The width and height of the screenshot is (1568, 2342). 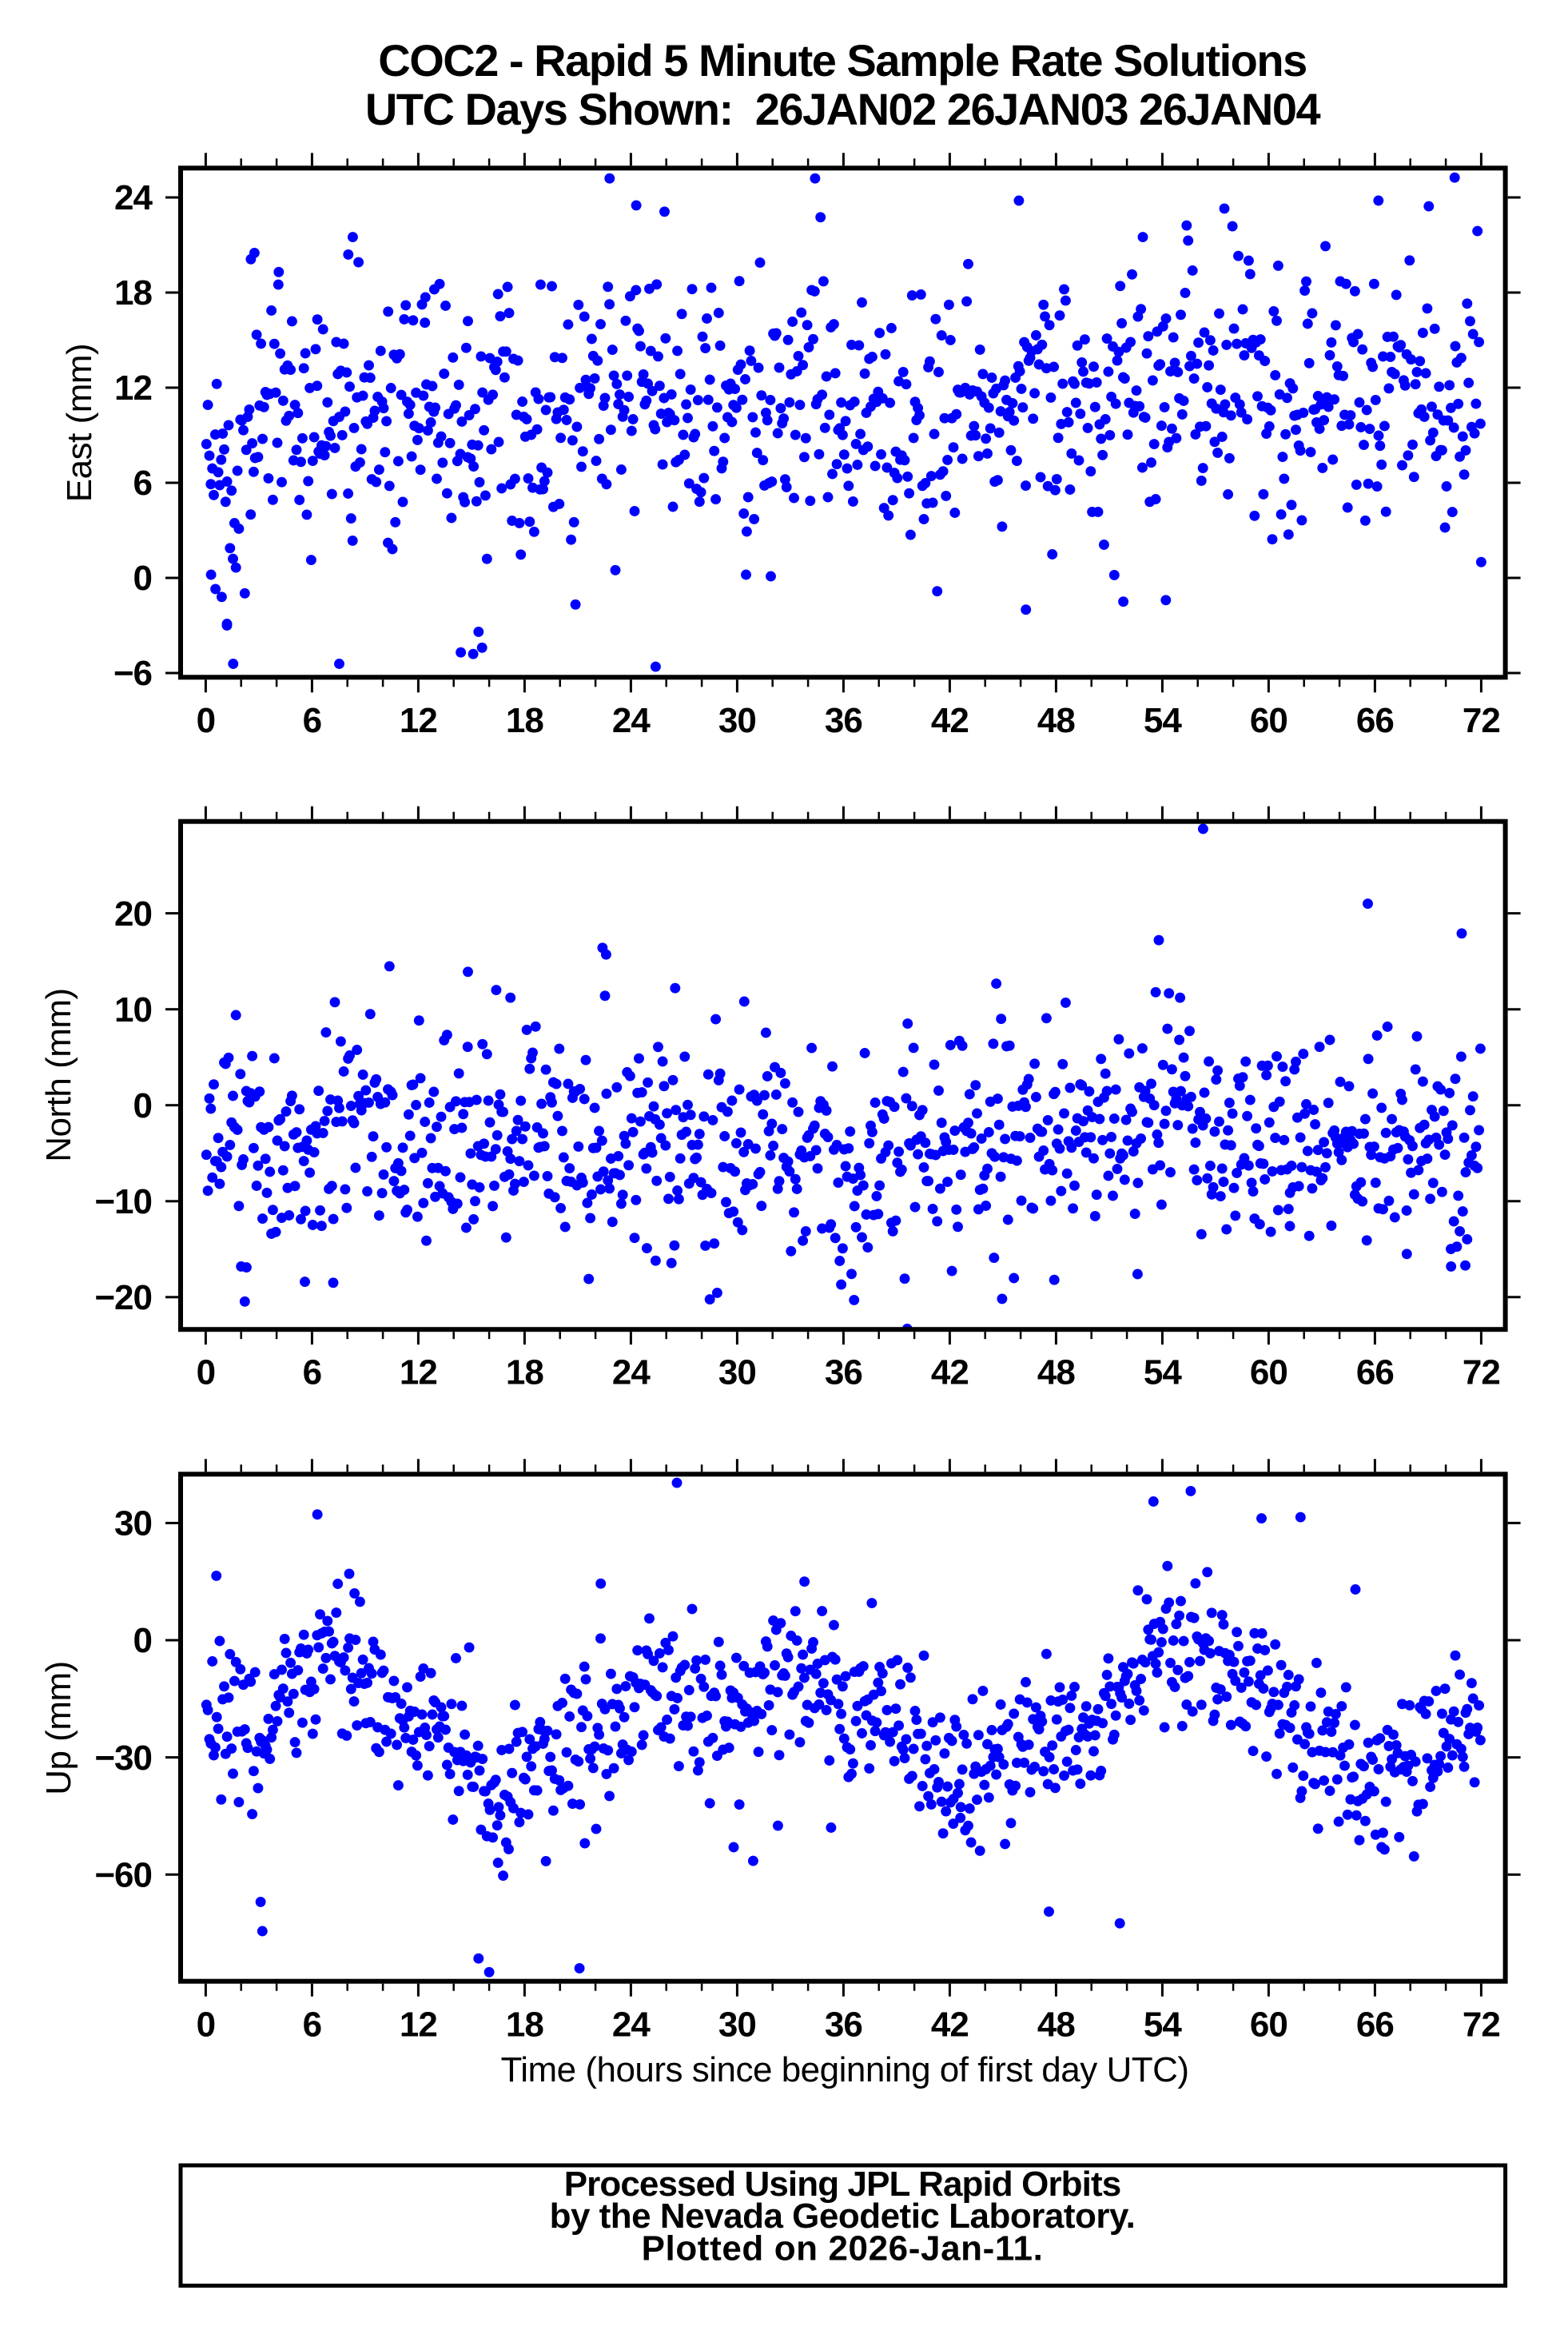 I want to click on svg-text: Plotted on 2026-Jan-11., so click(x=843, y=2248).